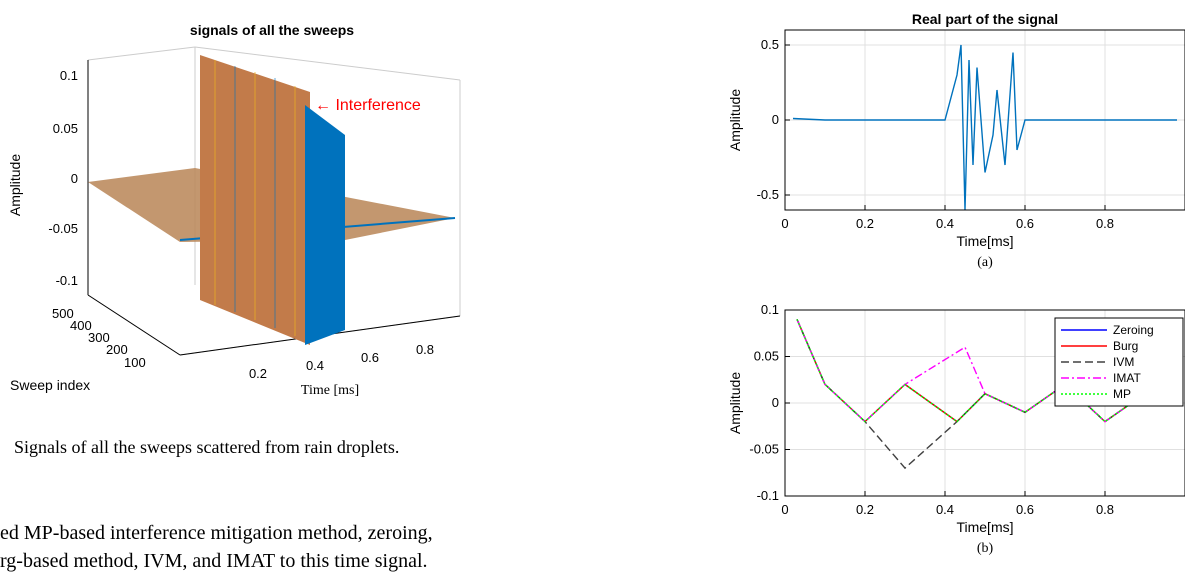 Image resolution: width=1185 pixels, height=580 pixels. Describe the element at coordinates (1125, 346) in the screenshot. I see `legend-label-1: Burg` at that location.